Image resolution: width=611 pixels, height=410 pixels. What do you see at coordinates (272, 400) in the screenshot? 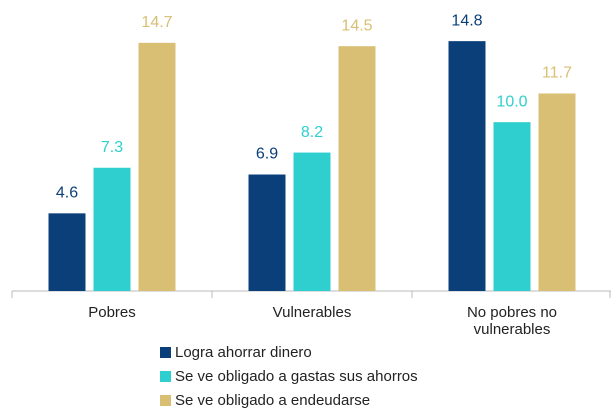
I see `legend-label: Se ve obligado a endeudarse` at bounding box center [272, 400].